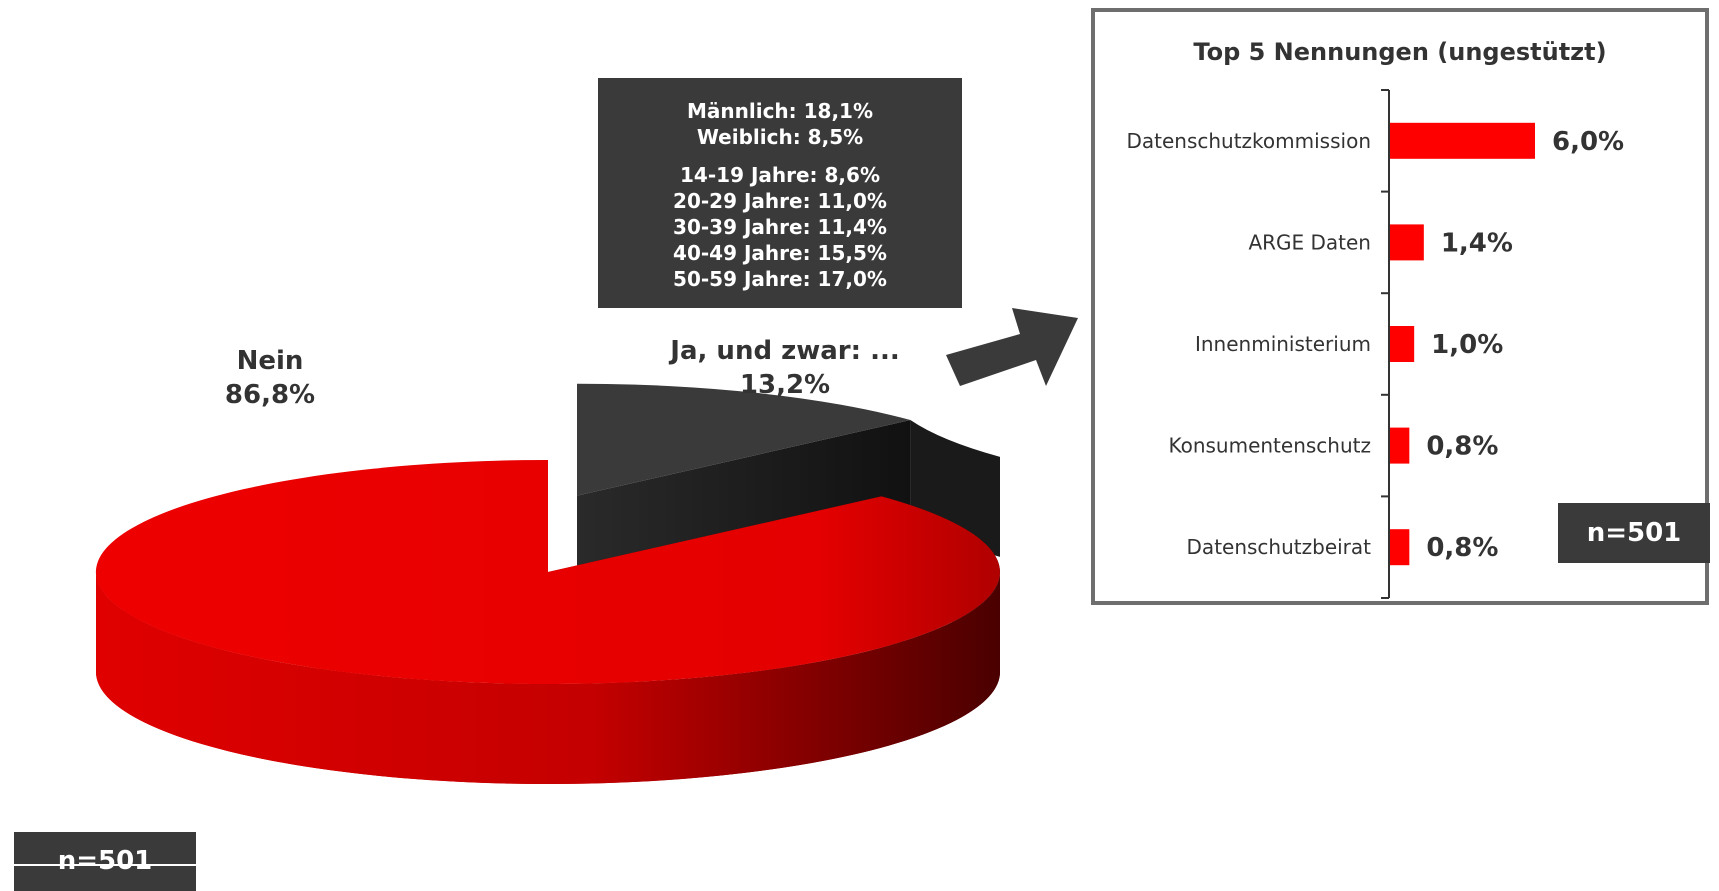  Describe the element at coordinates (780, 253) in the screenshot. I see `age-40-49: 40-49 Jahre: 15,5%` at that location.